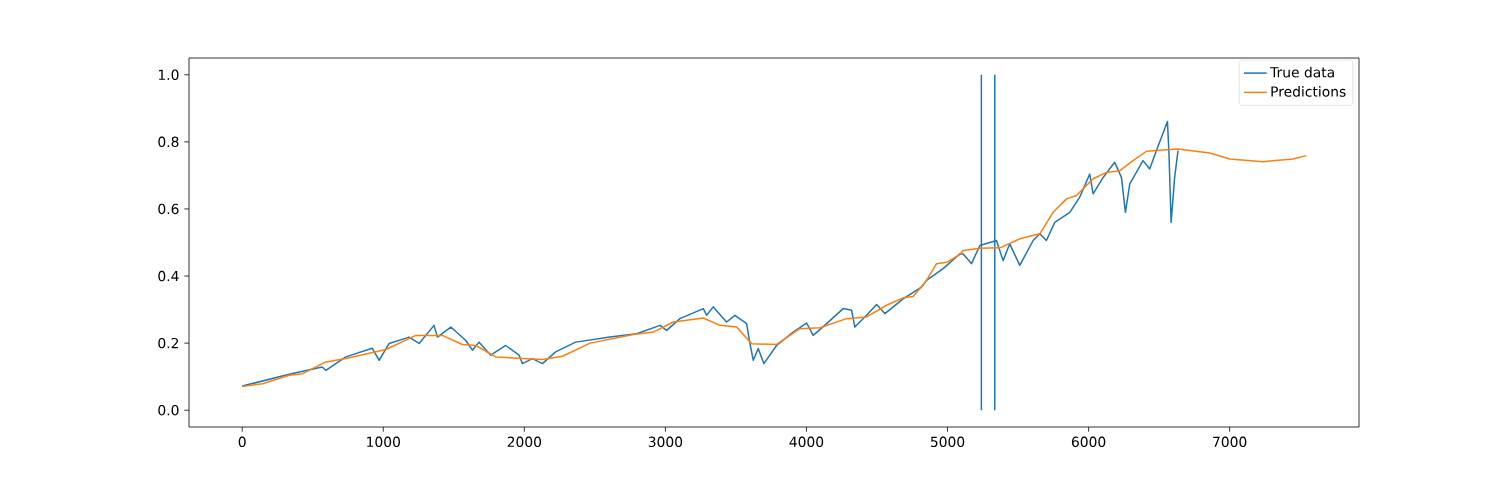 The image size is (1511, 480). Describe the element at coordinates (1088, 442) in the screenshot. I see `x-tick-label: 6000` at that location.